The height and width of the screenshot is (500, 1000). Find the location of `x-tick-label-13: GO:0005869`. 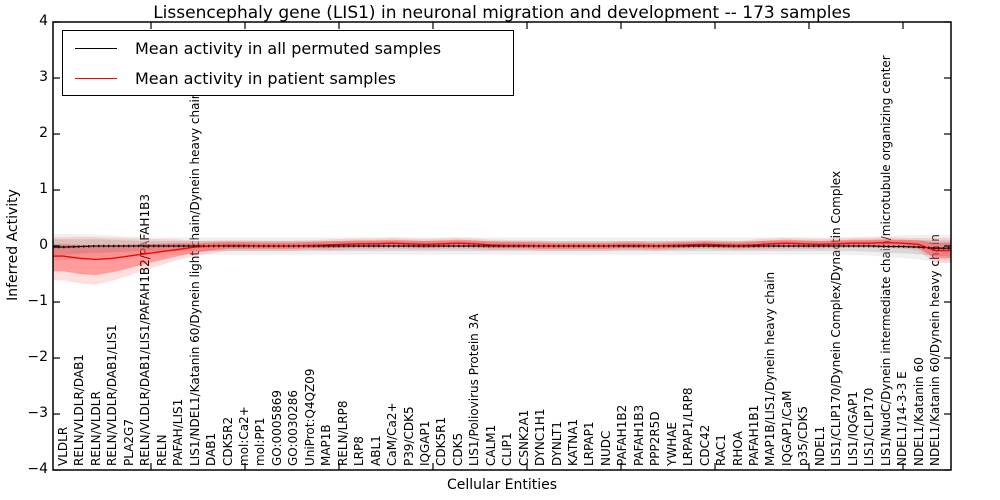

x-tick-label-13: GO:0005869 is located at coordinates (276, 427).